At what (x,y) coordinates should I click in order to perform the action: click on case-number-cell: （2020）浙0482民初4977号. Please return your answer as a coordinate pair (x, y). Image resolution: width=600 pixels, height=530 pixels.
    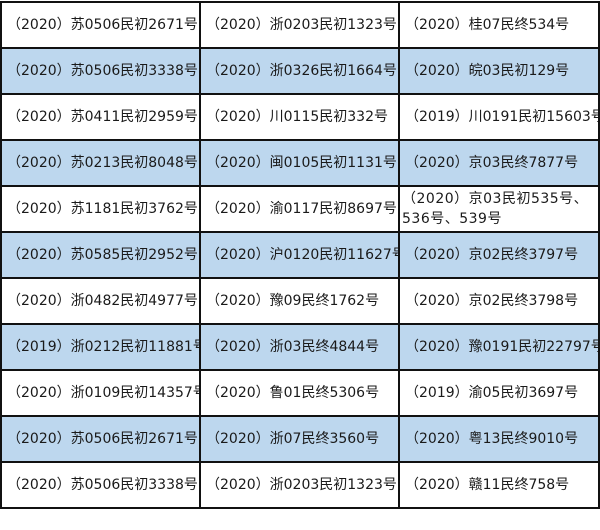
    Looking at the image, I should click on (100, 301).